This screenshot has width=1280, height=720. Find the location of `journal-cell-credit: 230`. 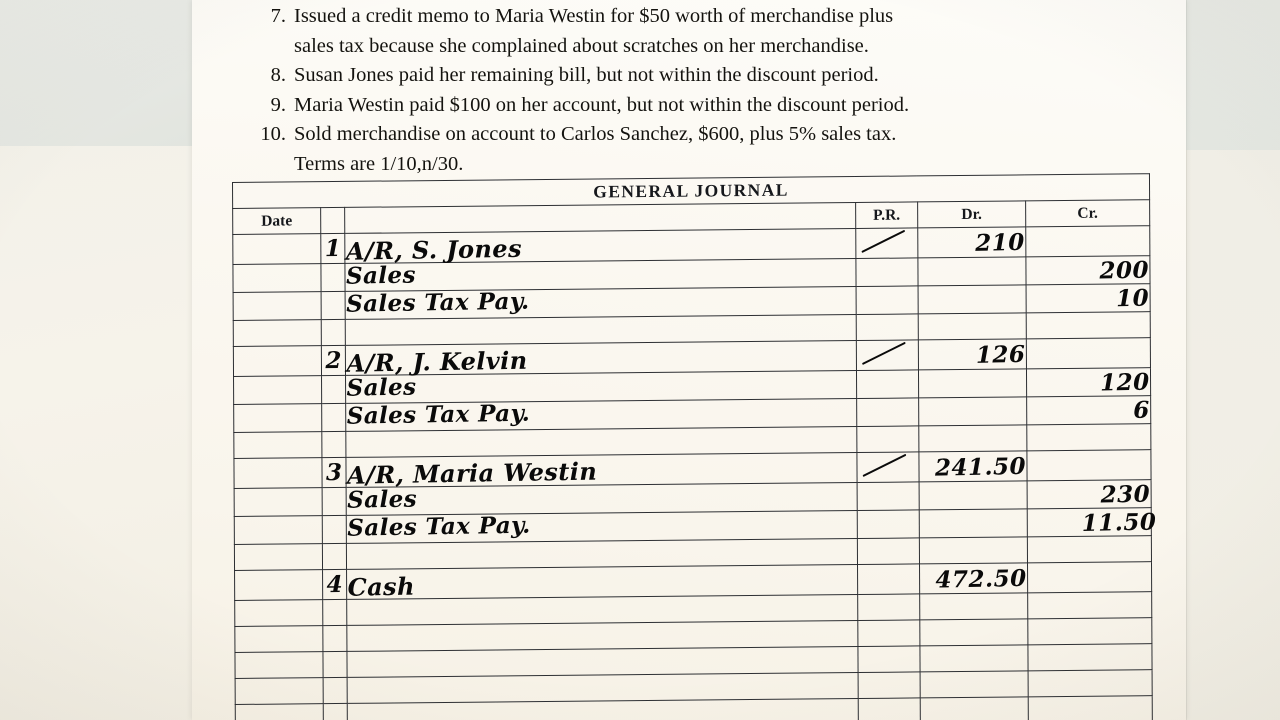

journal-cell-credit: 230 is located at coordinates (1089, 494).